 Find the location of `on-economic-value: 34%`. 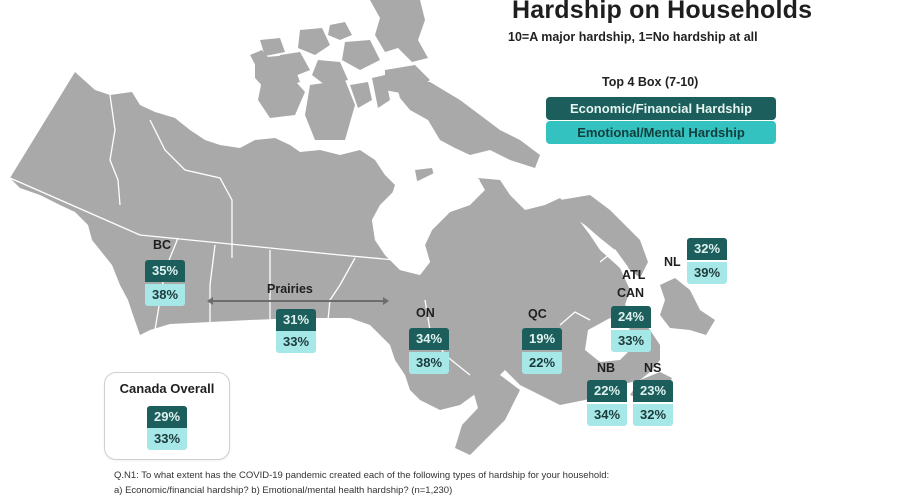

on-economic-value: 34% is located at coordinates (429, 339).